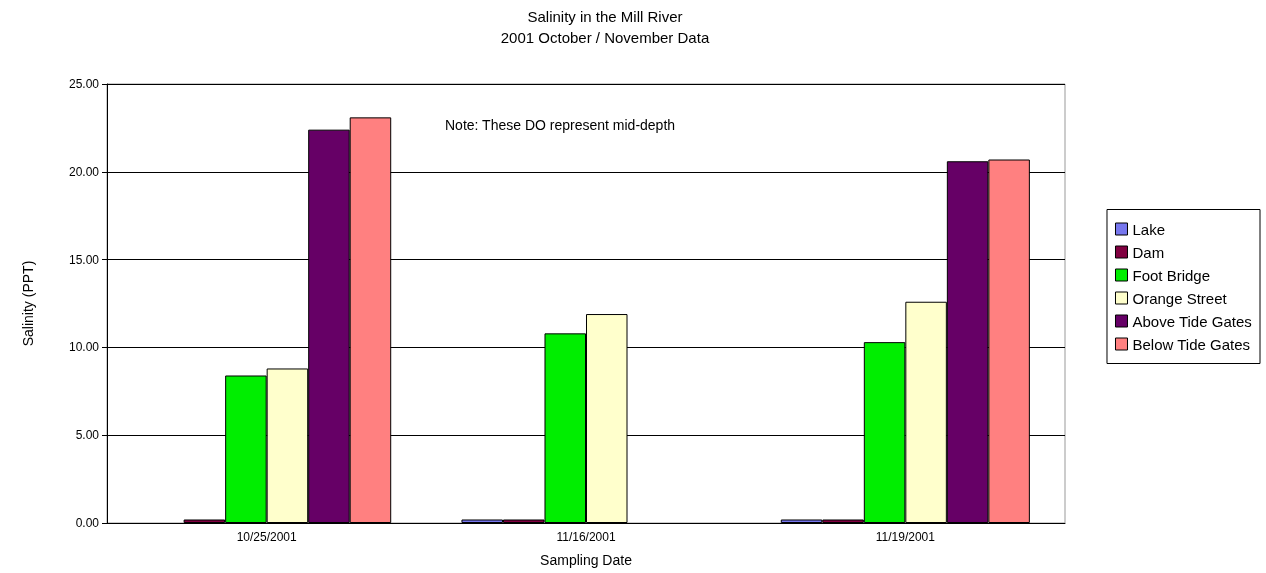  Describe the element at coordinates (267, 537) in the screenshot. I see `x-tick-label: 10/25/2001` at that location.